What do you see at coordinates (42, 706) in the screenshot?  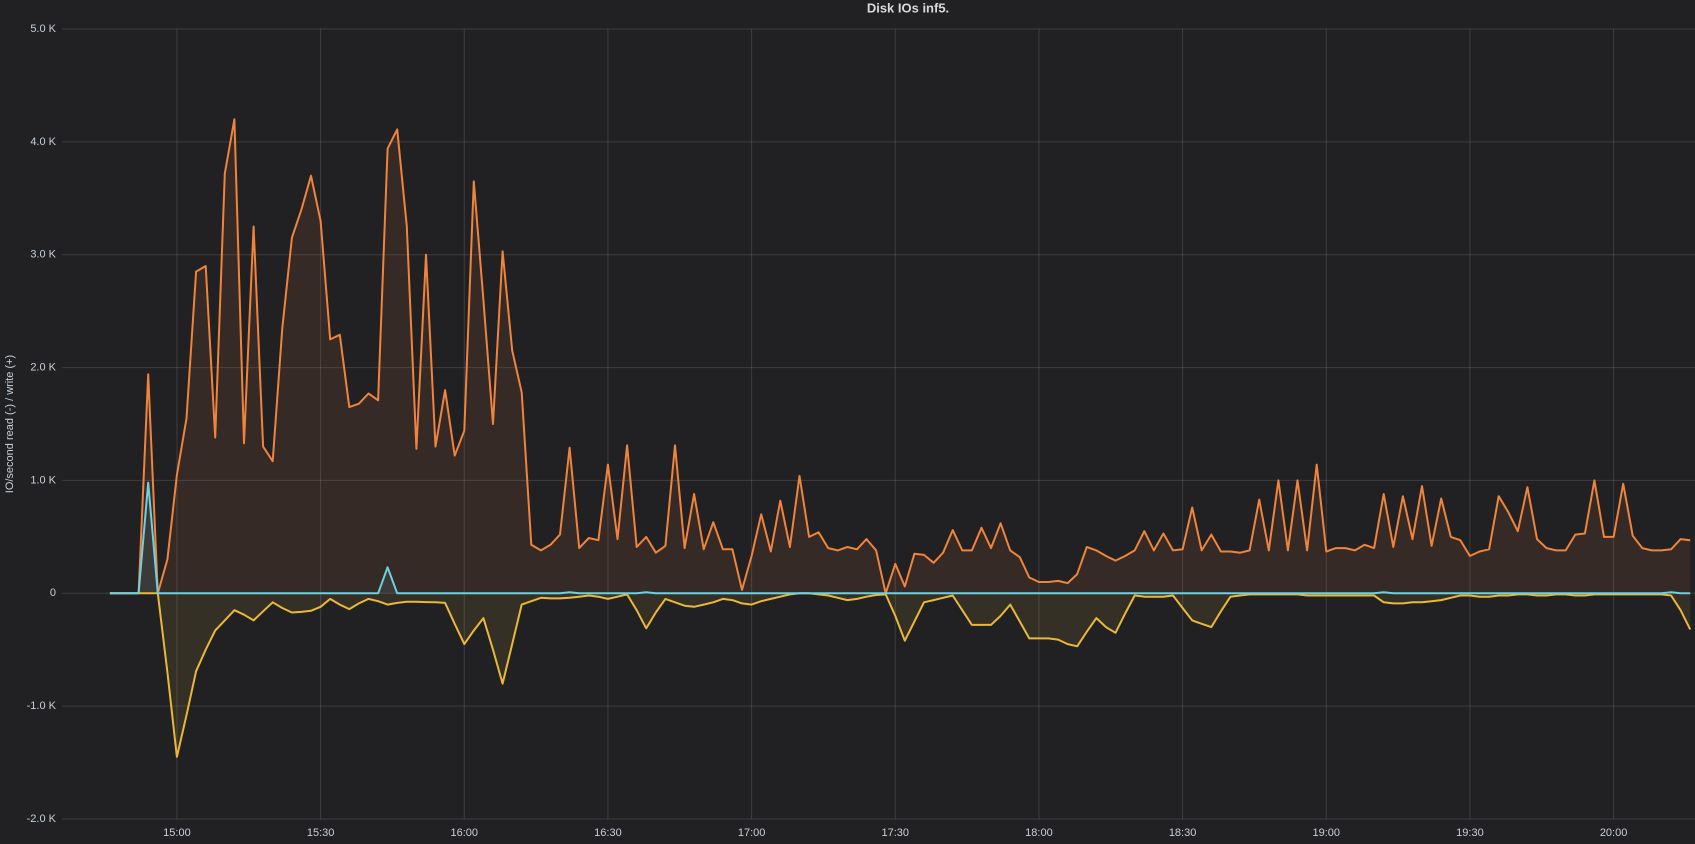 I see `y-tick-label: -1.0 K` at bounding box center [42, 706].